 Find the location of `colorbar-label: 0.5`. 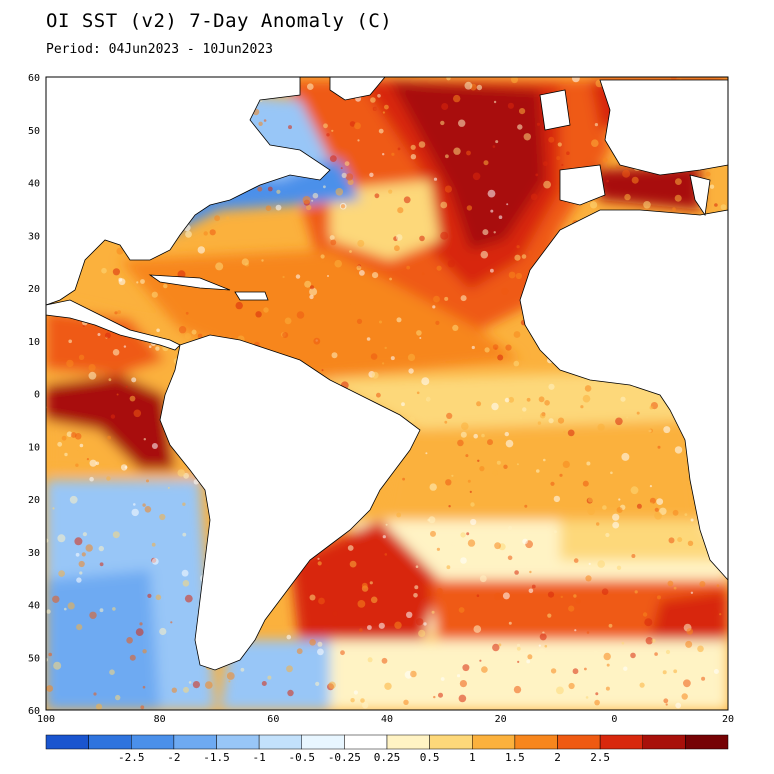

colorbar-label: 0.5 is located at coordinates (430, 757).